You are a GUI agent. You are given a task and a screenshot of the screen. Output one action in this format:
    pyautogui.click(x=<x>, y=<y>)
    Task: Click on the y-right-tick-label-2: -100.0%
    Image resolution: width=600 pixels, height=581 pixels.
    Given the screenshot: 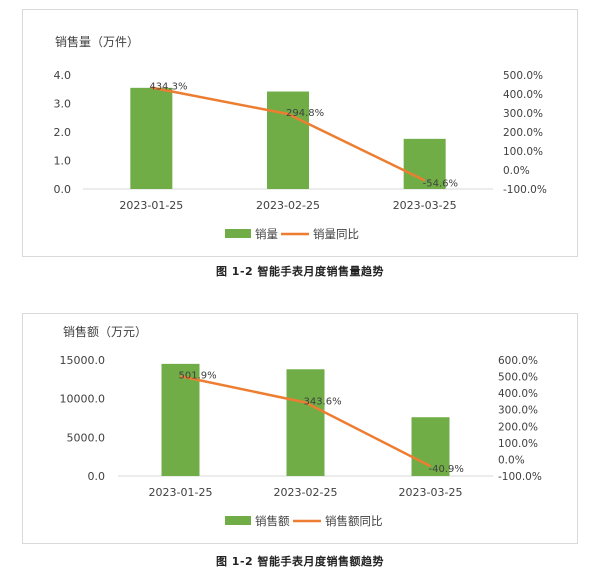 What is the action you would take?
    pyautogui.click(x=520, y=477)
    